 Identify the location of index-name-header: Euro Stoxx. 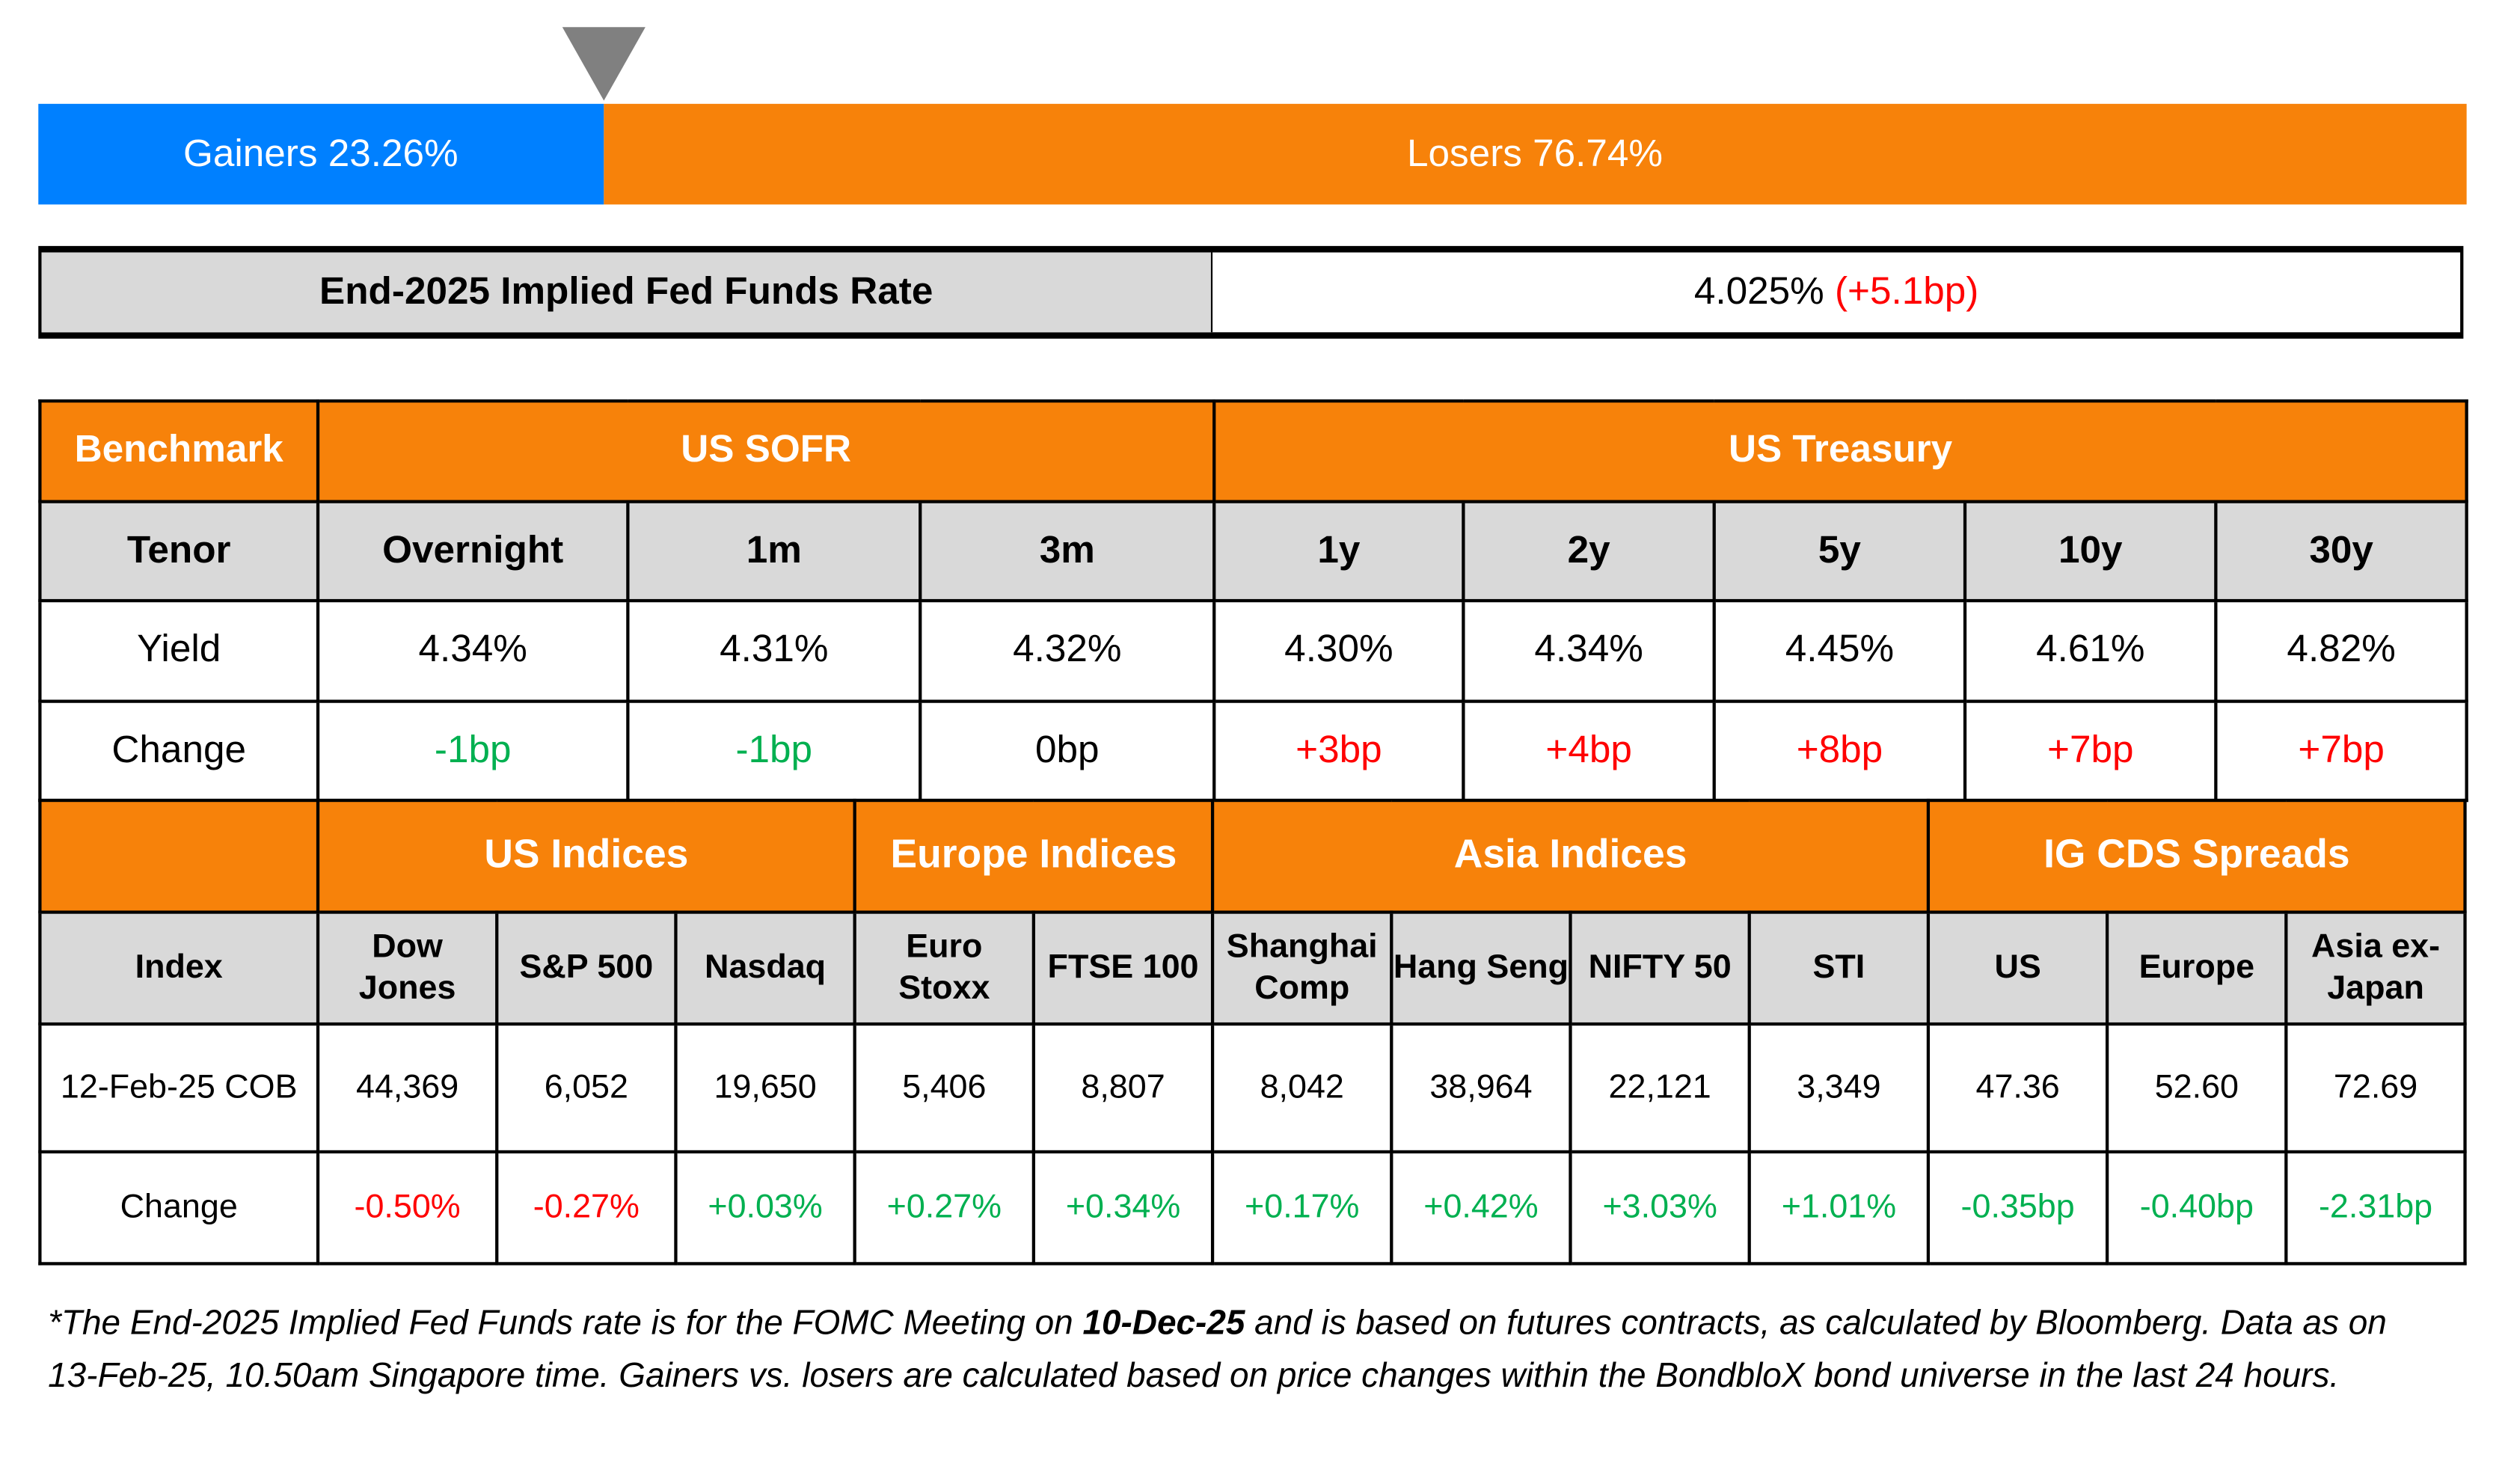
(945, 968).